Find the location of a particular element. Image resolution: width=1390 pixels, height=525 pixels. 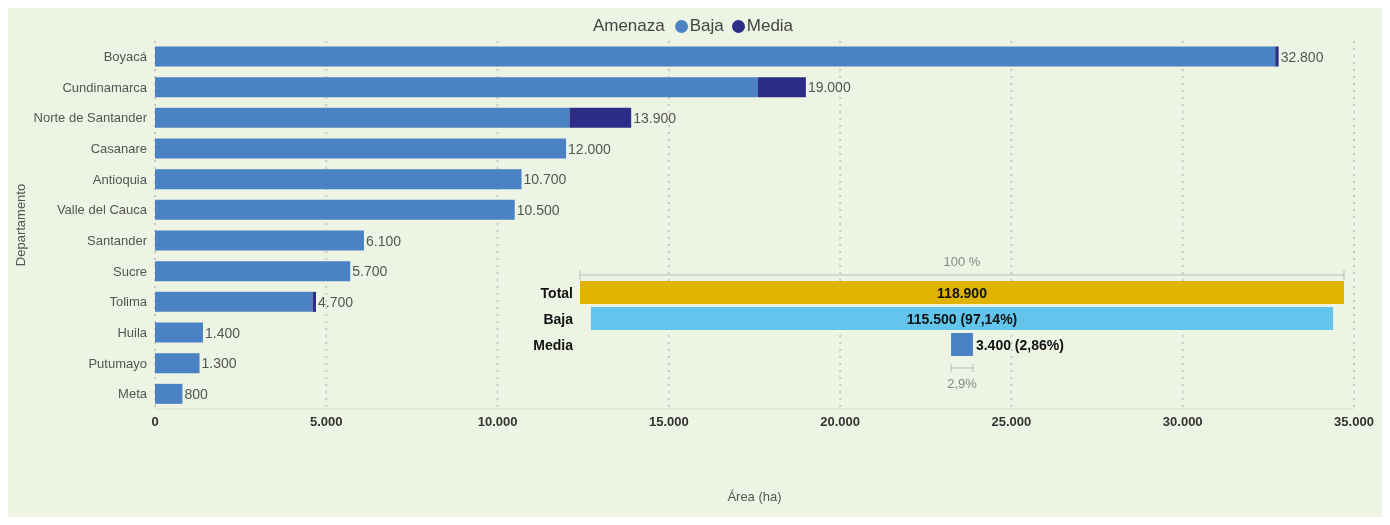

total-label: 10.700 is located at coordinates (545, 179).